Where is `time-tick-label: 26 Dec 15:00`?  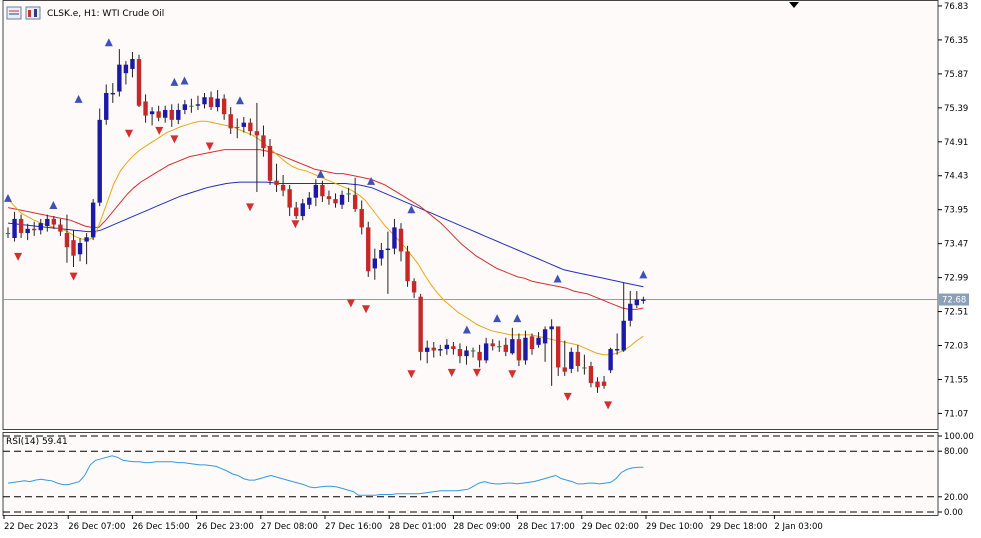
time-tick-label: 26 Dec 15:00 is located at coordinates (160, 527).